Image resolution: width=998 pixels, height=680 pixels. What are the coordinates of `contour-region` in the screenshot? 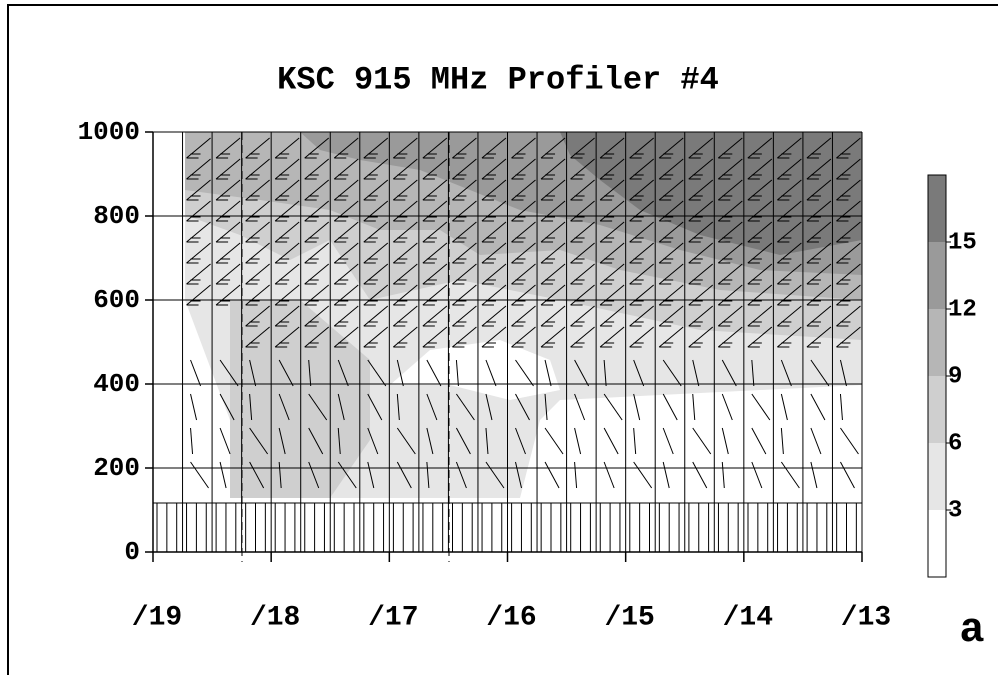 It's located at (475, 370).